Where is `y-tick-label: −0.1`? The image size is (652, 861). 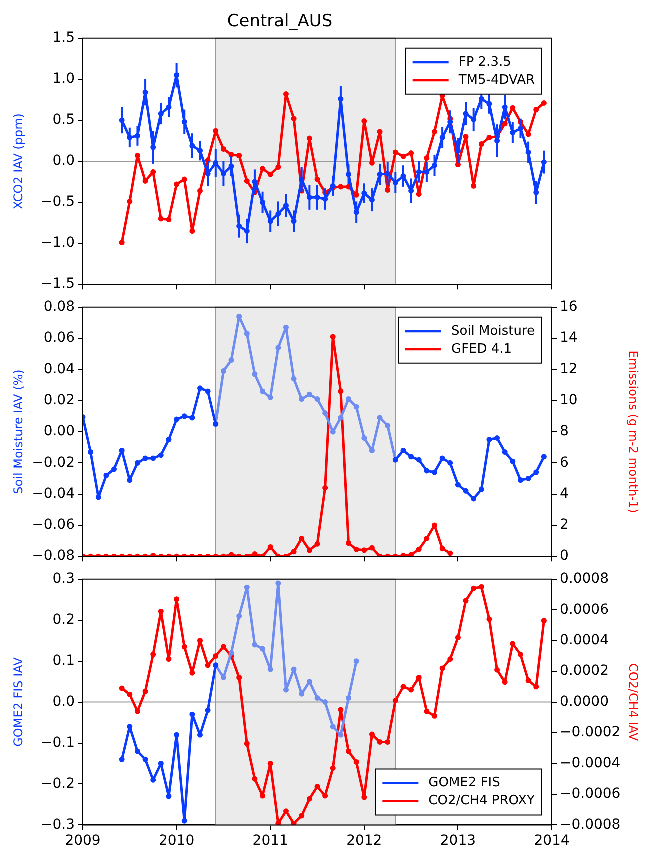 y-tick-label: −0.1 is located at coordinates (58, 742).